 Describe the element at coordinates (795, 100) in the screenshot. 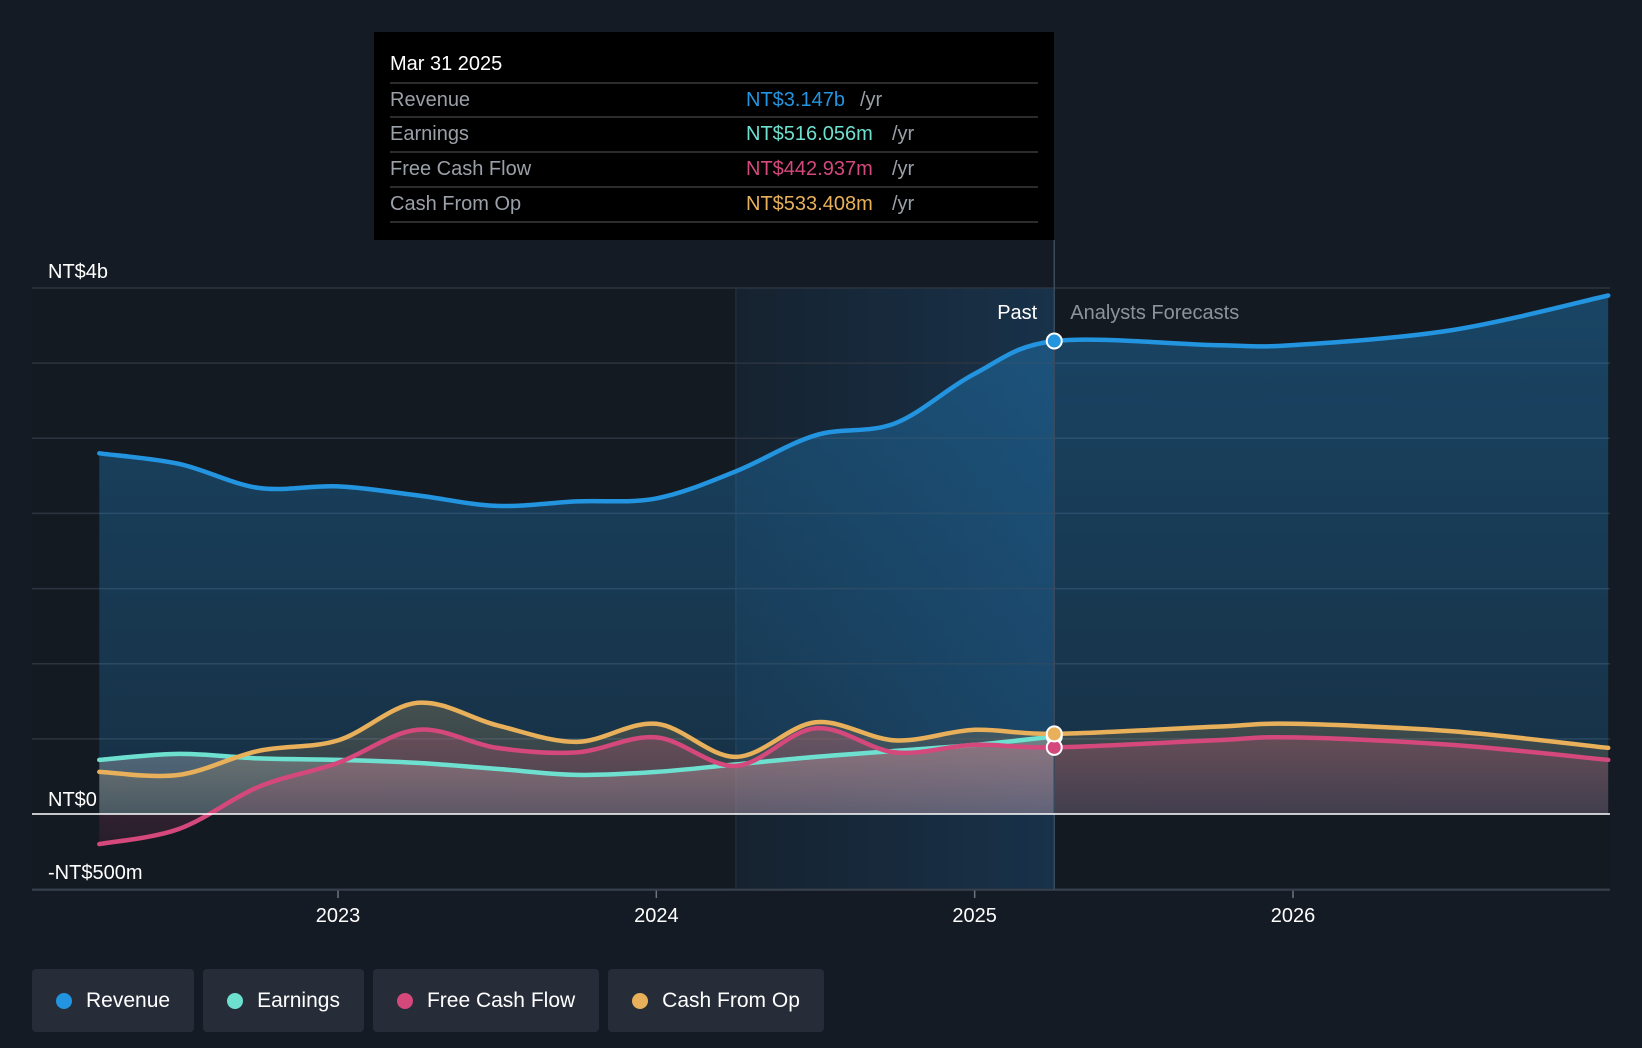

I see `tooltip-value-revenue: NT$3.147b` at that location.